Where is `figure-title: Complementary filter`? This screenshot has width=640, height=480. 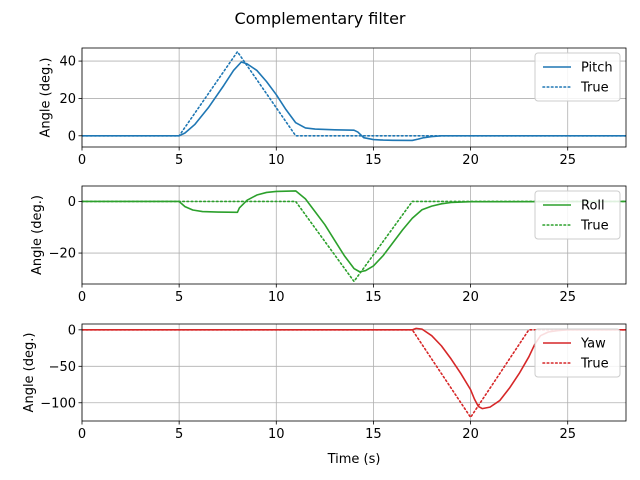 figure-title: Complementary filter is located at coordinates (320, 18).